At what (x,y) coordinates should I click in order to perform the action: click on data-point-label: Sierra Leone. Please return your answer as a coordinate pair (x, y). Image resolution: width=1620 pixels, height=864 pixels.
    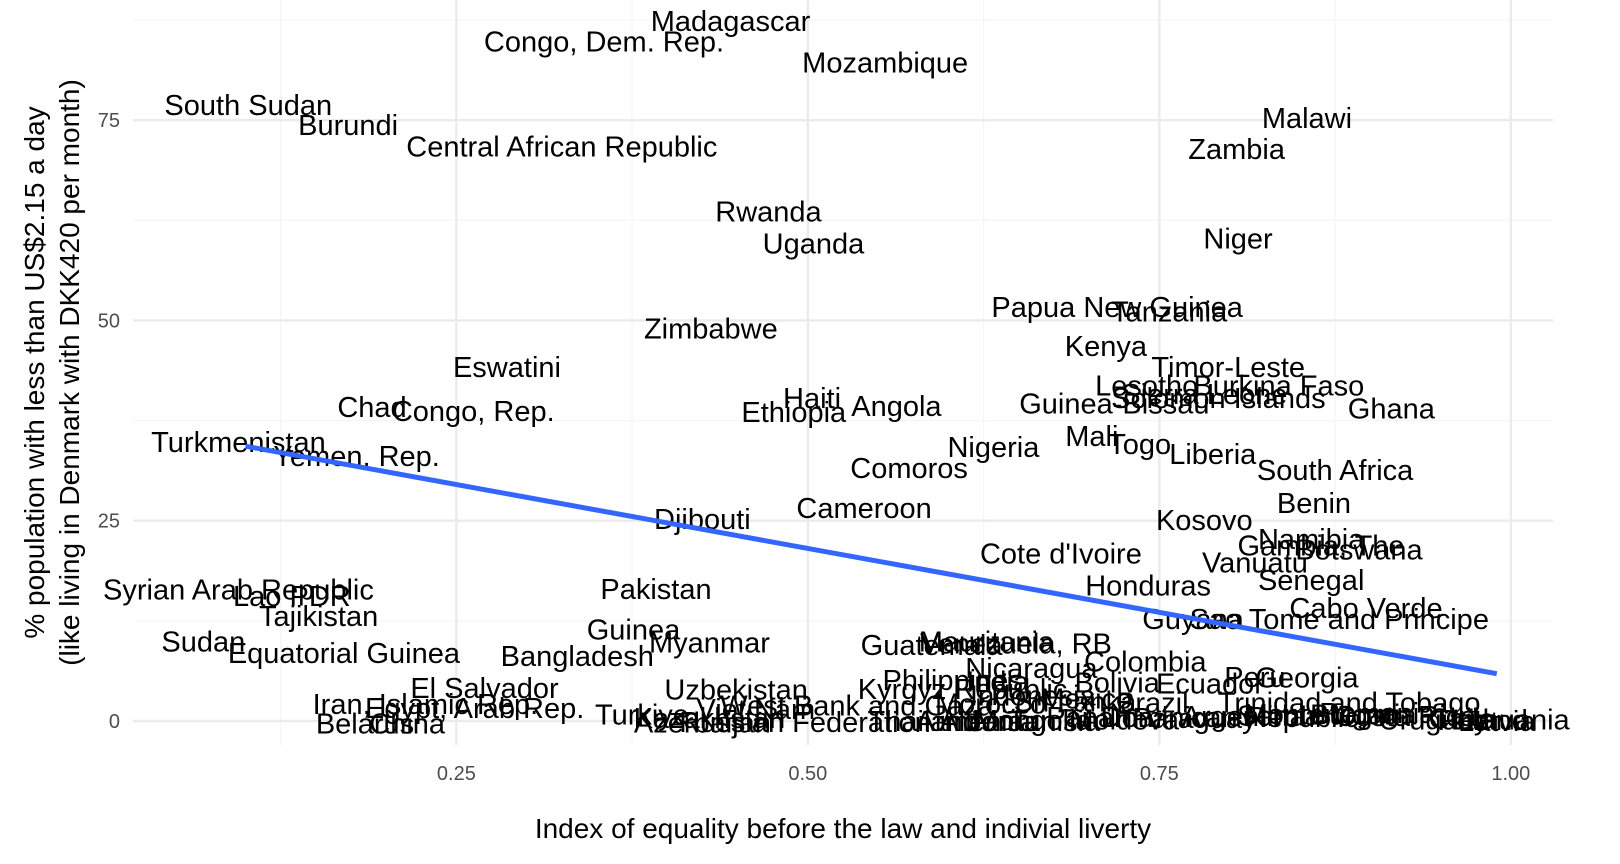
    Looking at the image, I should click on (1204, 395).